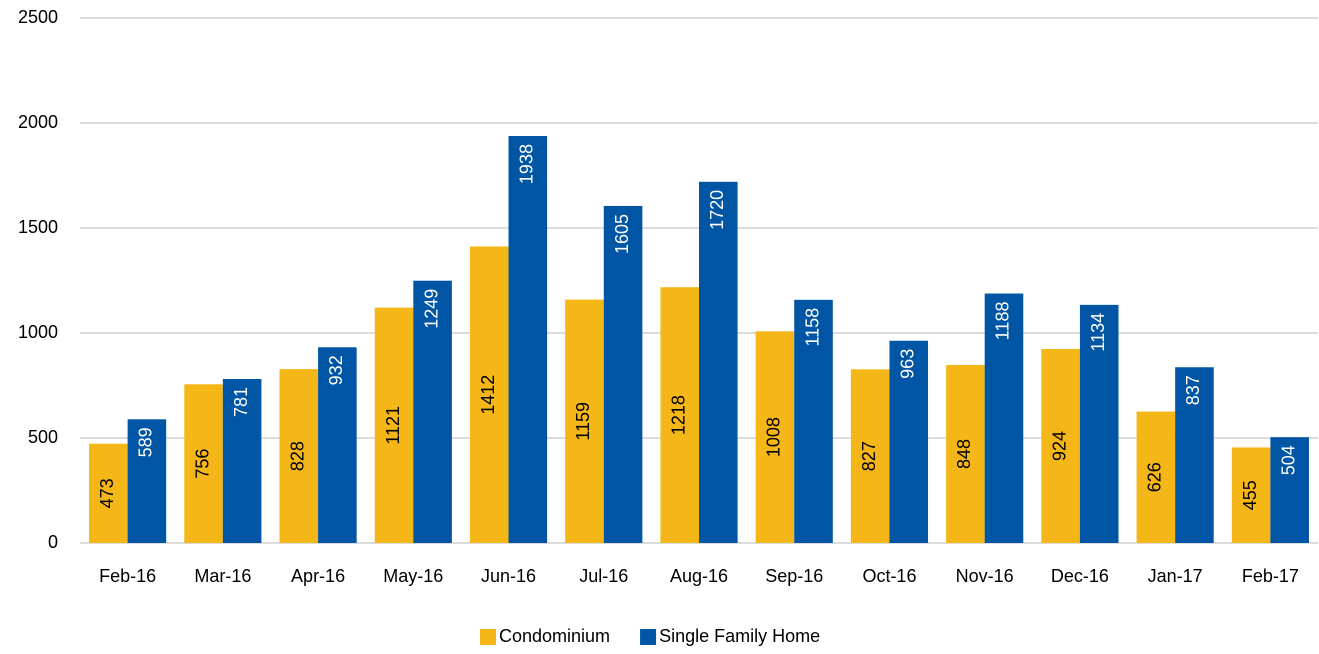  I want to click on data-label: 756, so click(202, 464).